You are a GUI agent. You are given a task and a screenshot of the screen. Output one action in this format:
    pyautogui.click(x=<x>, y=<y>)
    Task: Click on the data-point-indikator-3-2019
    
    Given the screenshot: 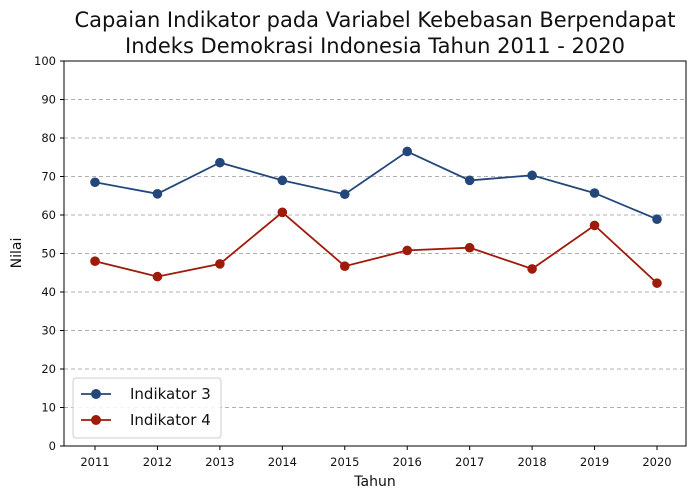 What is the action you would take?
    pyautogui.click(x=594, y=193)
    